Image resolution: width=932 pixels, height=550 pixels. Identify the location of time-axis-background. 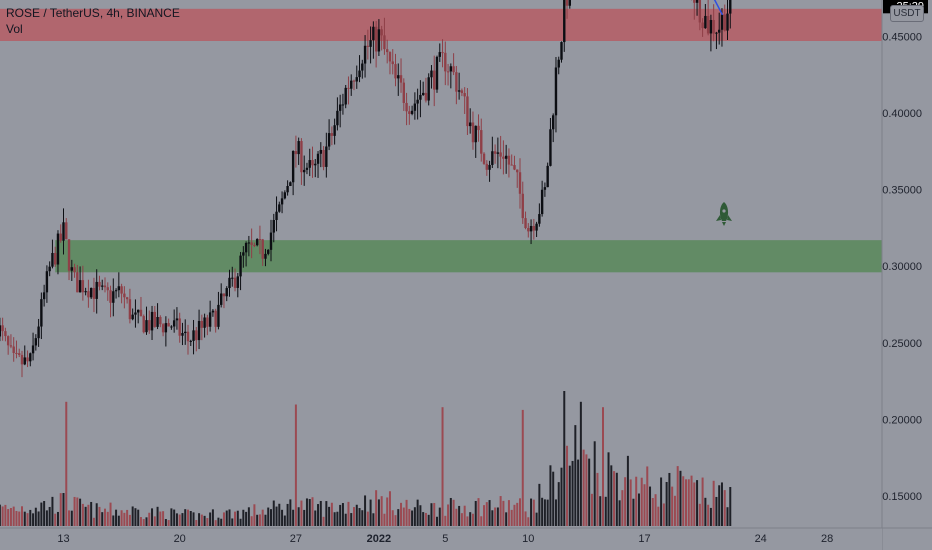
(441, 539).